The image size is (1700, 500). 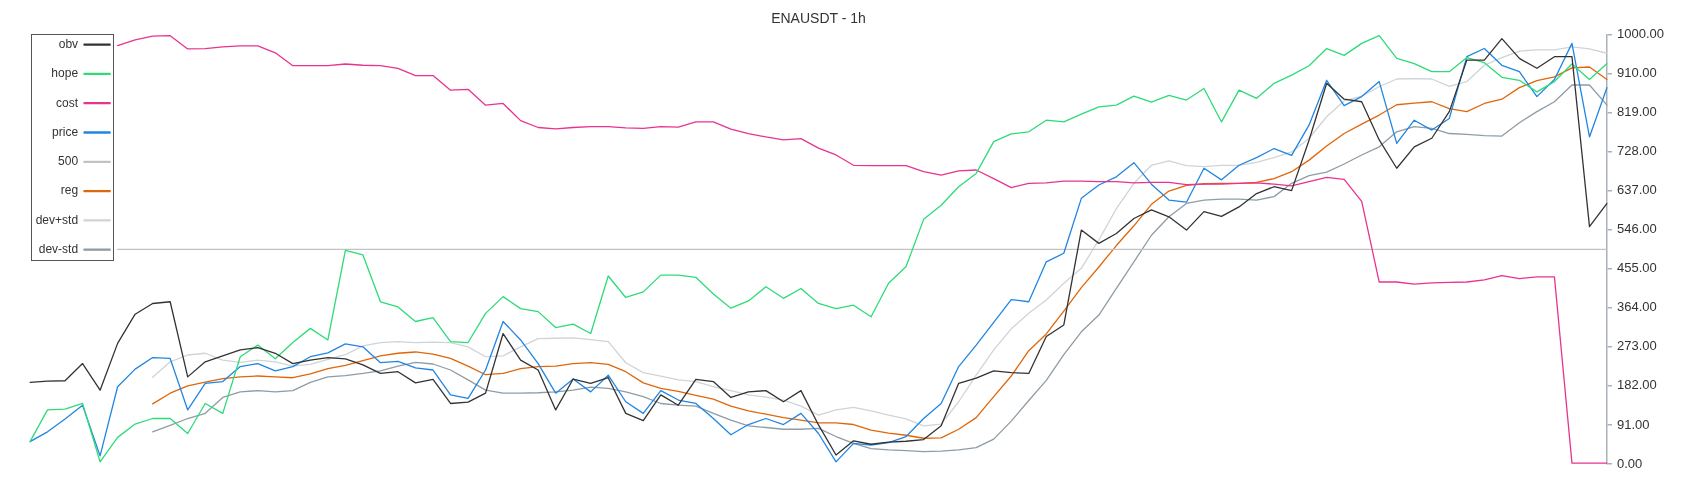 What do you see at coordinates (1637, 229) in the screenshot?
I see `y-tick-label: 546.00` at bounding box center [1637, 229].